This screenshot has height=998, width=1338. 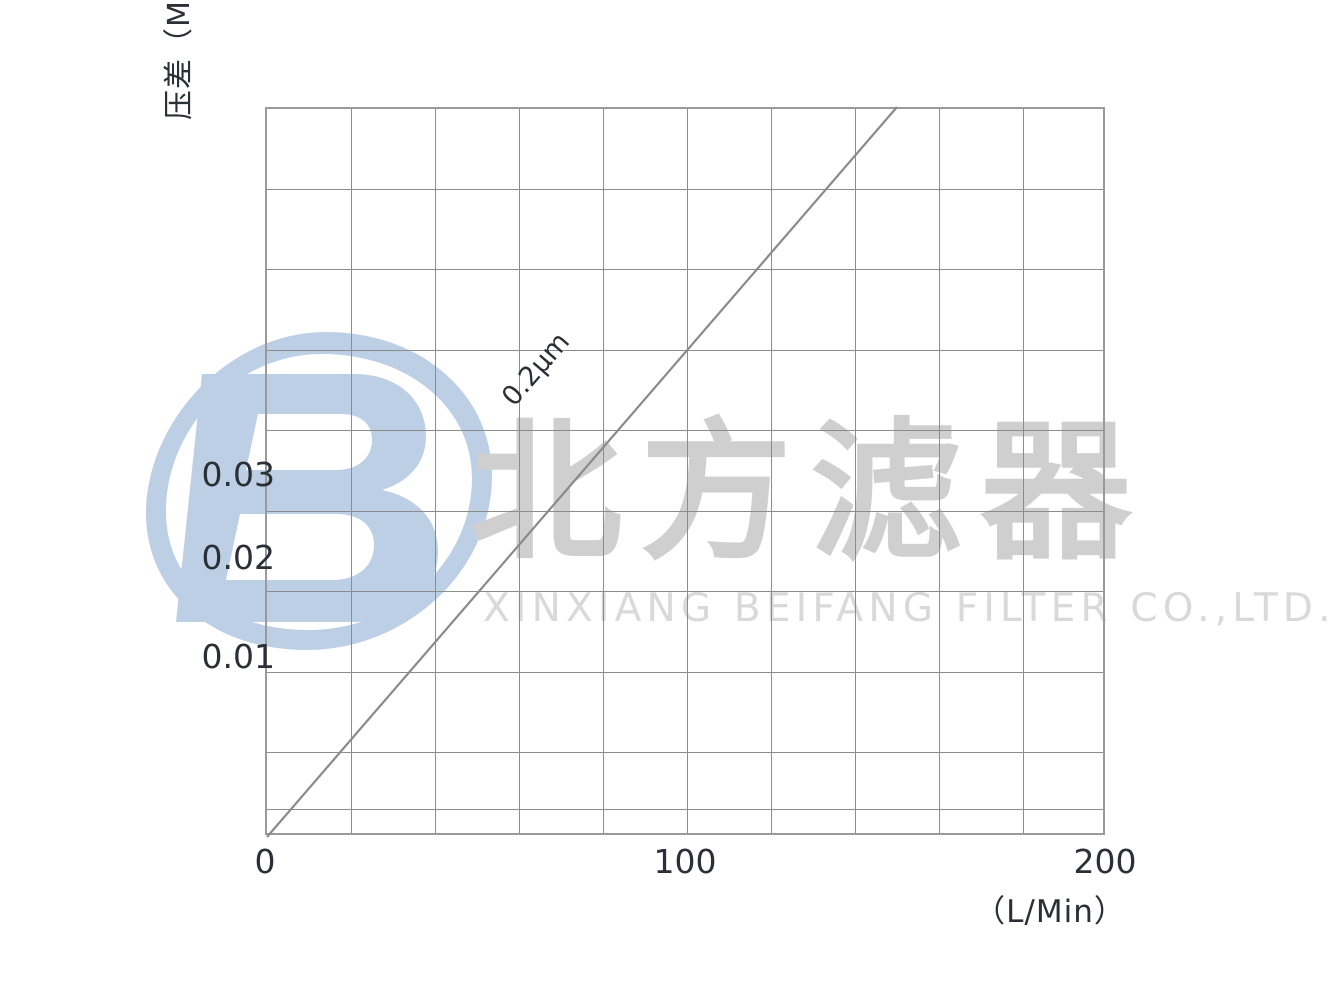 What do you see at coordinates (238, 557) in the screenshot?
I see `y-tick-label-0p02: 0.02` at bounding box center [238, 557].